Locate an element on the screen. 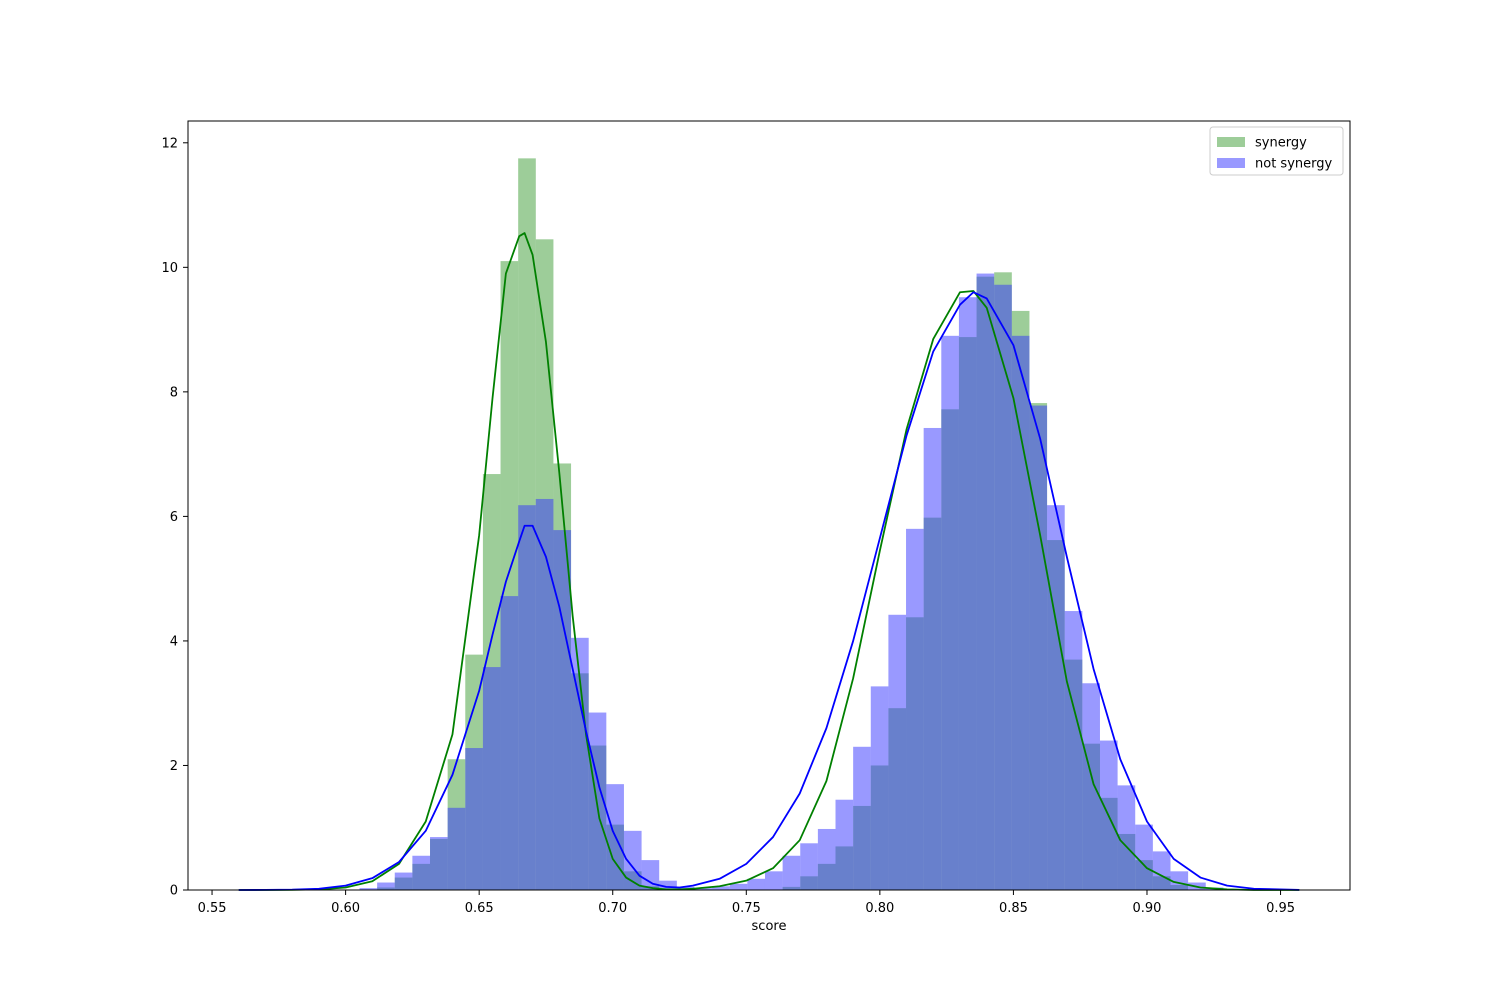  legend: synergy not synergy is located at coordinates (1276, 151).